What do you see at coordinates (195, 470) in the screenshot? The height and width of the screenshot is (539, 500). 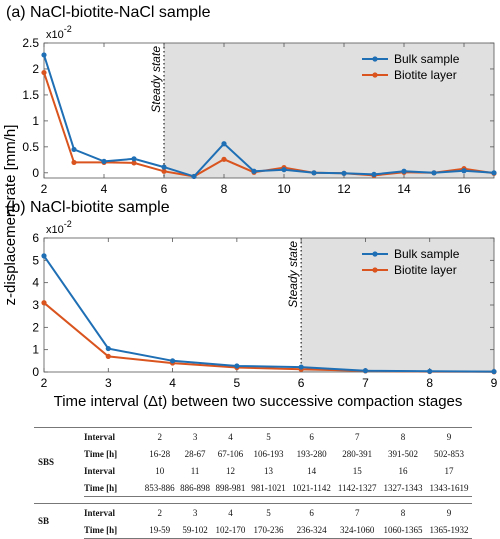 I see `interval-cell: 11` at bounding box center [195, 470].